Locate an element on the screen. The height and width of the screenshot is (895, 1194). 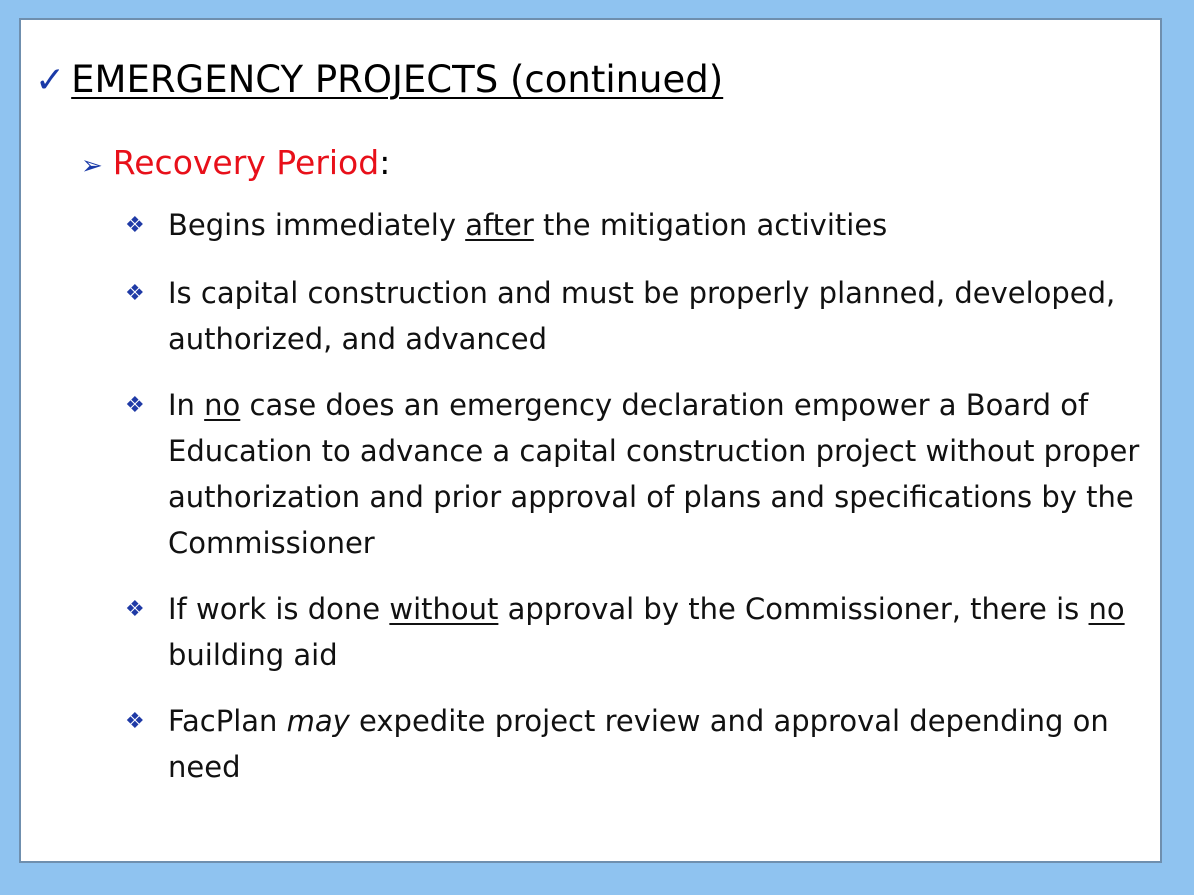
section-colon: : is located at coordinates (385, 162).